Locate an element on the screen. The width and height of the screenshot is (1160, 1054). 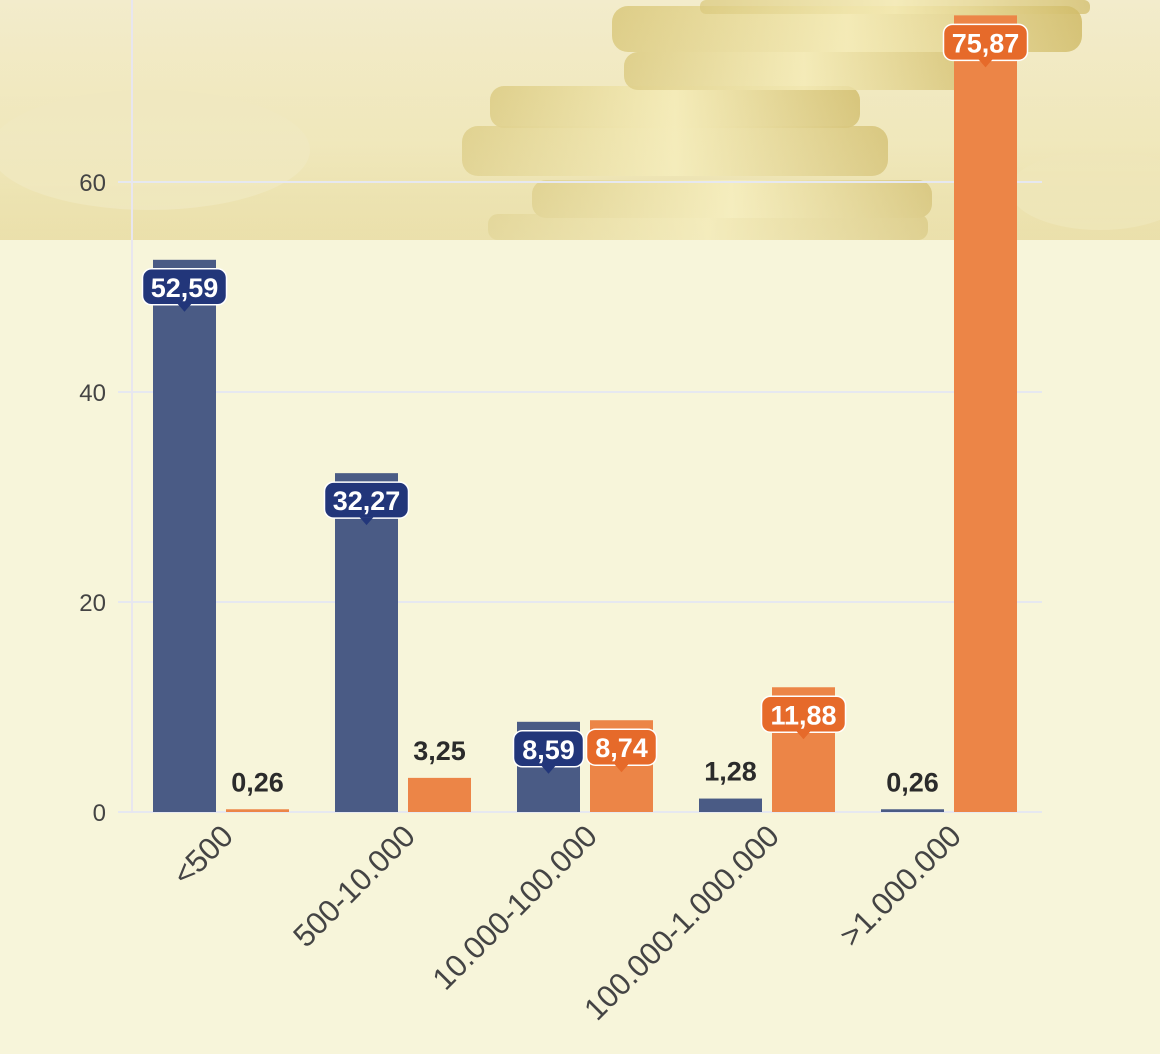
data-label: 8,74 is located at coordinates (621, 748).